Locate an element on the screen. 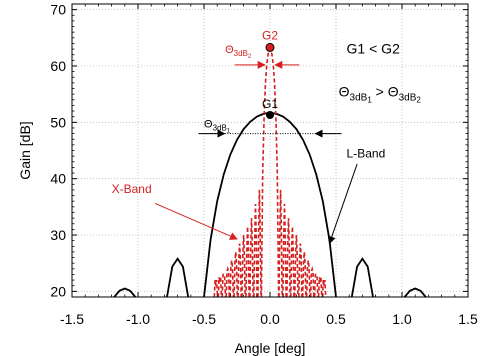 The width and height of the screenshot is (497, 356). x-band-pointer is located at coordinates (196, 221).